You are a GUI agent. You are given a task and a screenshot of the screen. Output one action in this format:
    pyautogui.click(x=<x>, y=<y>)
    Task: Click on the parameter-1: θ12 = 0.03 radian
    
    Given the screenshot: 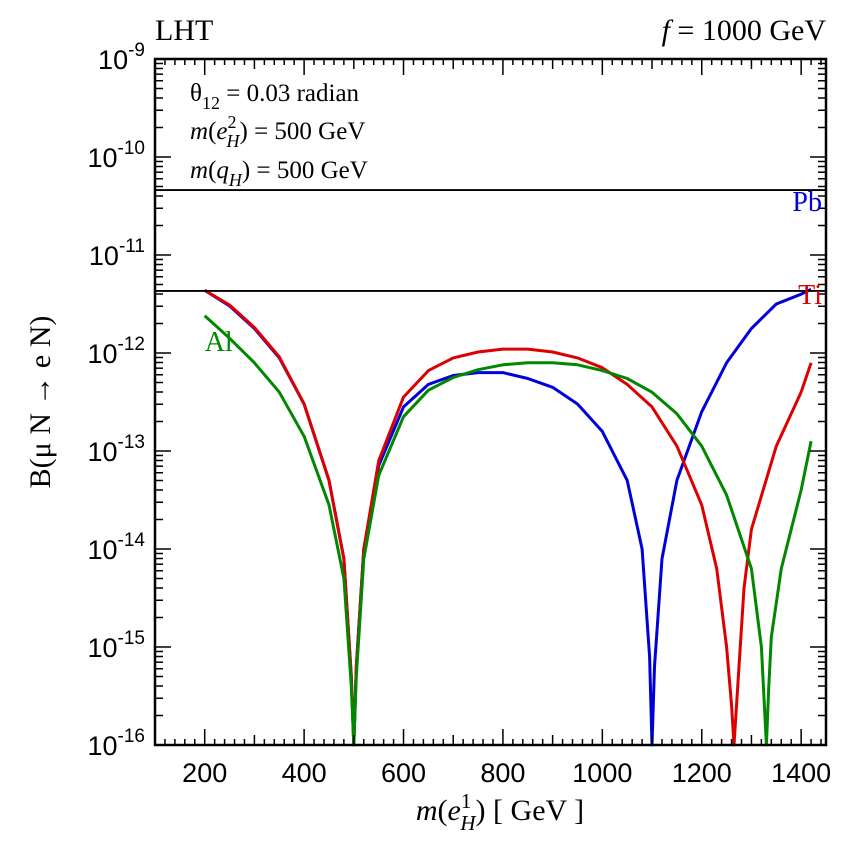 What is the action you would take?
    pyautogui.click(x=275, y=96)
    